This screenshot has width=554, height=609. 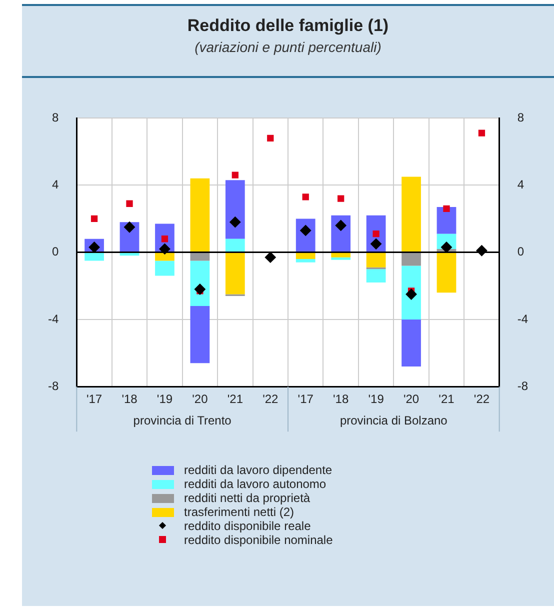 What do you see at coordinates (522, 319) in the screenshot?
I see `y2-tick-label: -4` at bounding box center [522, 319].